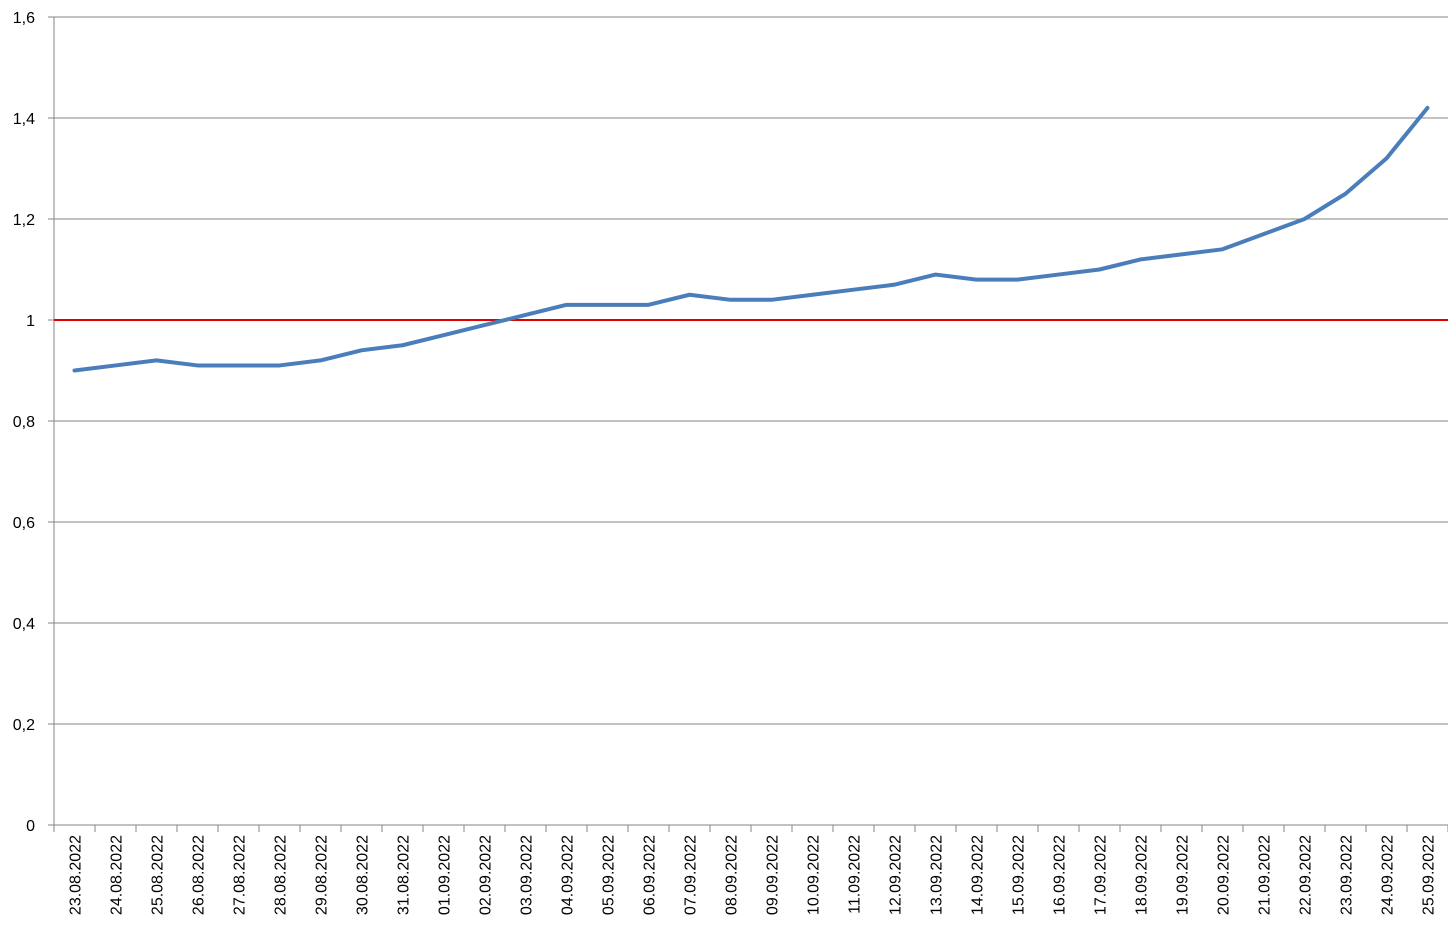 The image size is (1448, 933). What do you see at coordinates (773, 875) in the screenshot?
I see `x-tick-label: 09.09.2022` at bounding box center [773, 875].